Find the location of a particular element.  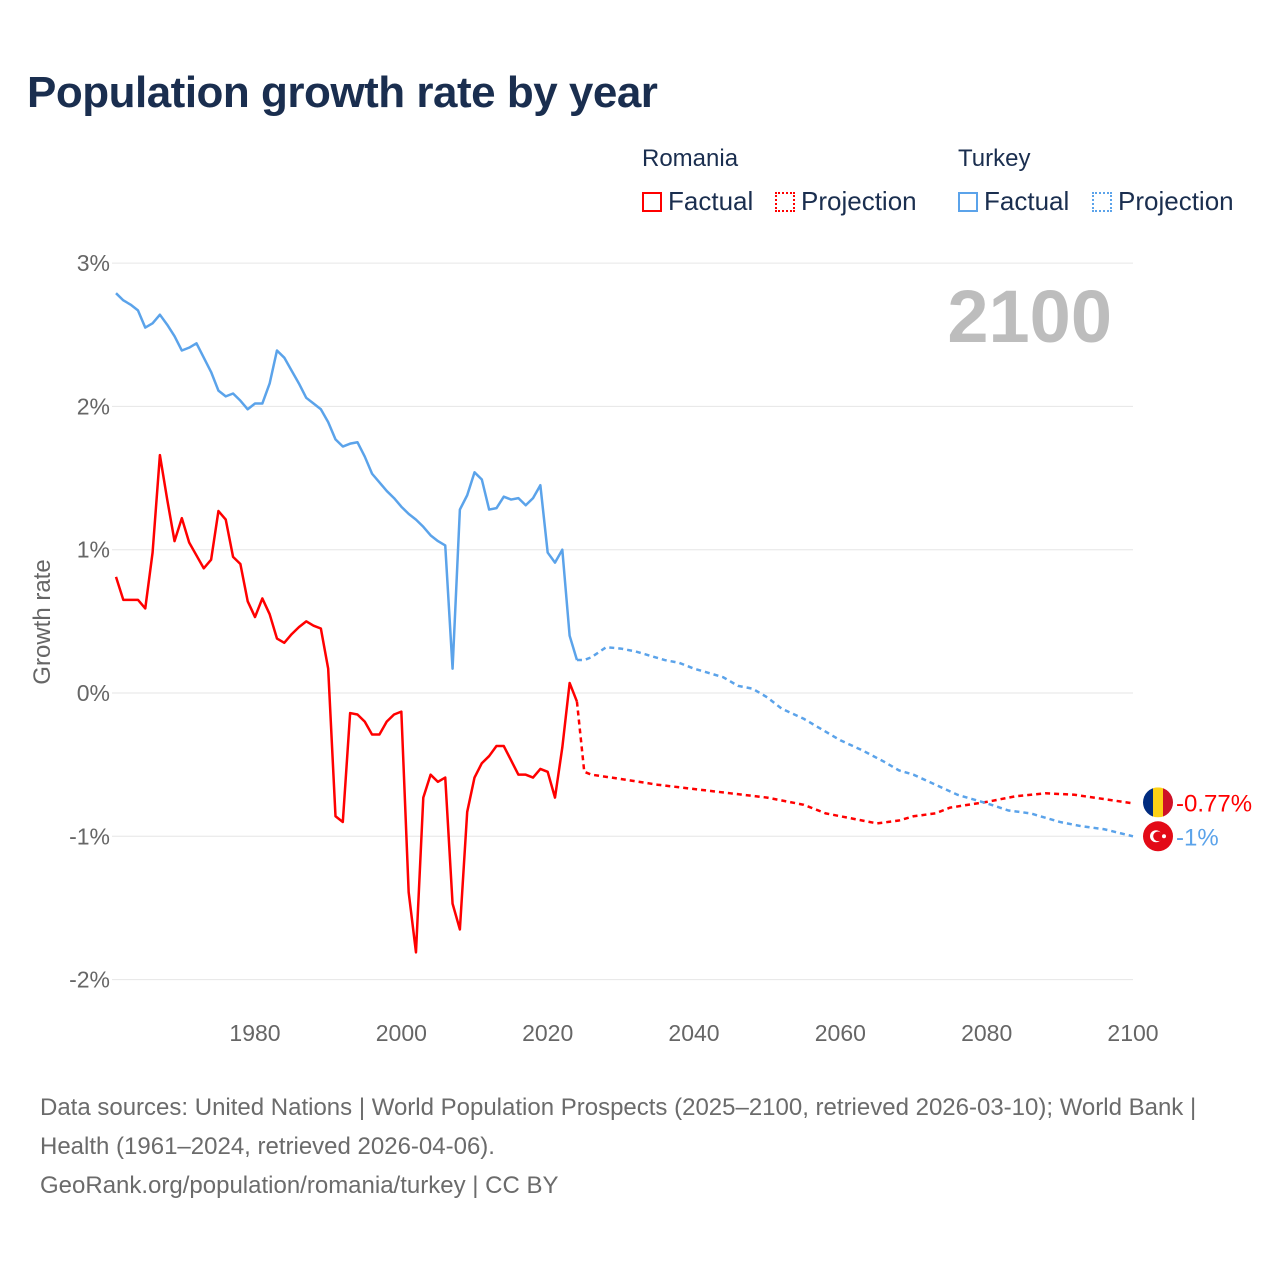

crescent-inner is located at coordinates (1158, 836).